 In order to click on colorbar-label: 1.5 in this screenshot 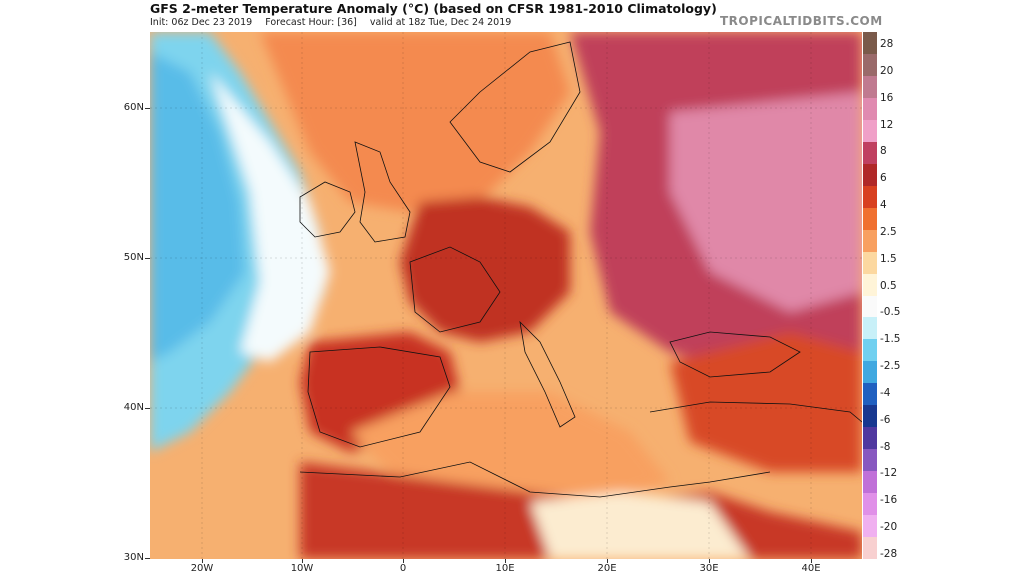, I will do `click(888, 258)`.